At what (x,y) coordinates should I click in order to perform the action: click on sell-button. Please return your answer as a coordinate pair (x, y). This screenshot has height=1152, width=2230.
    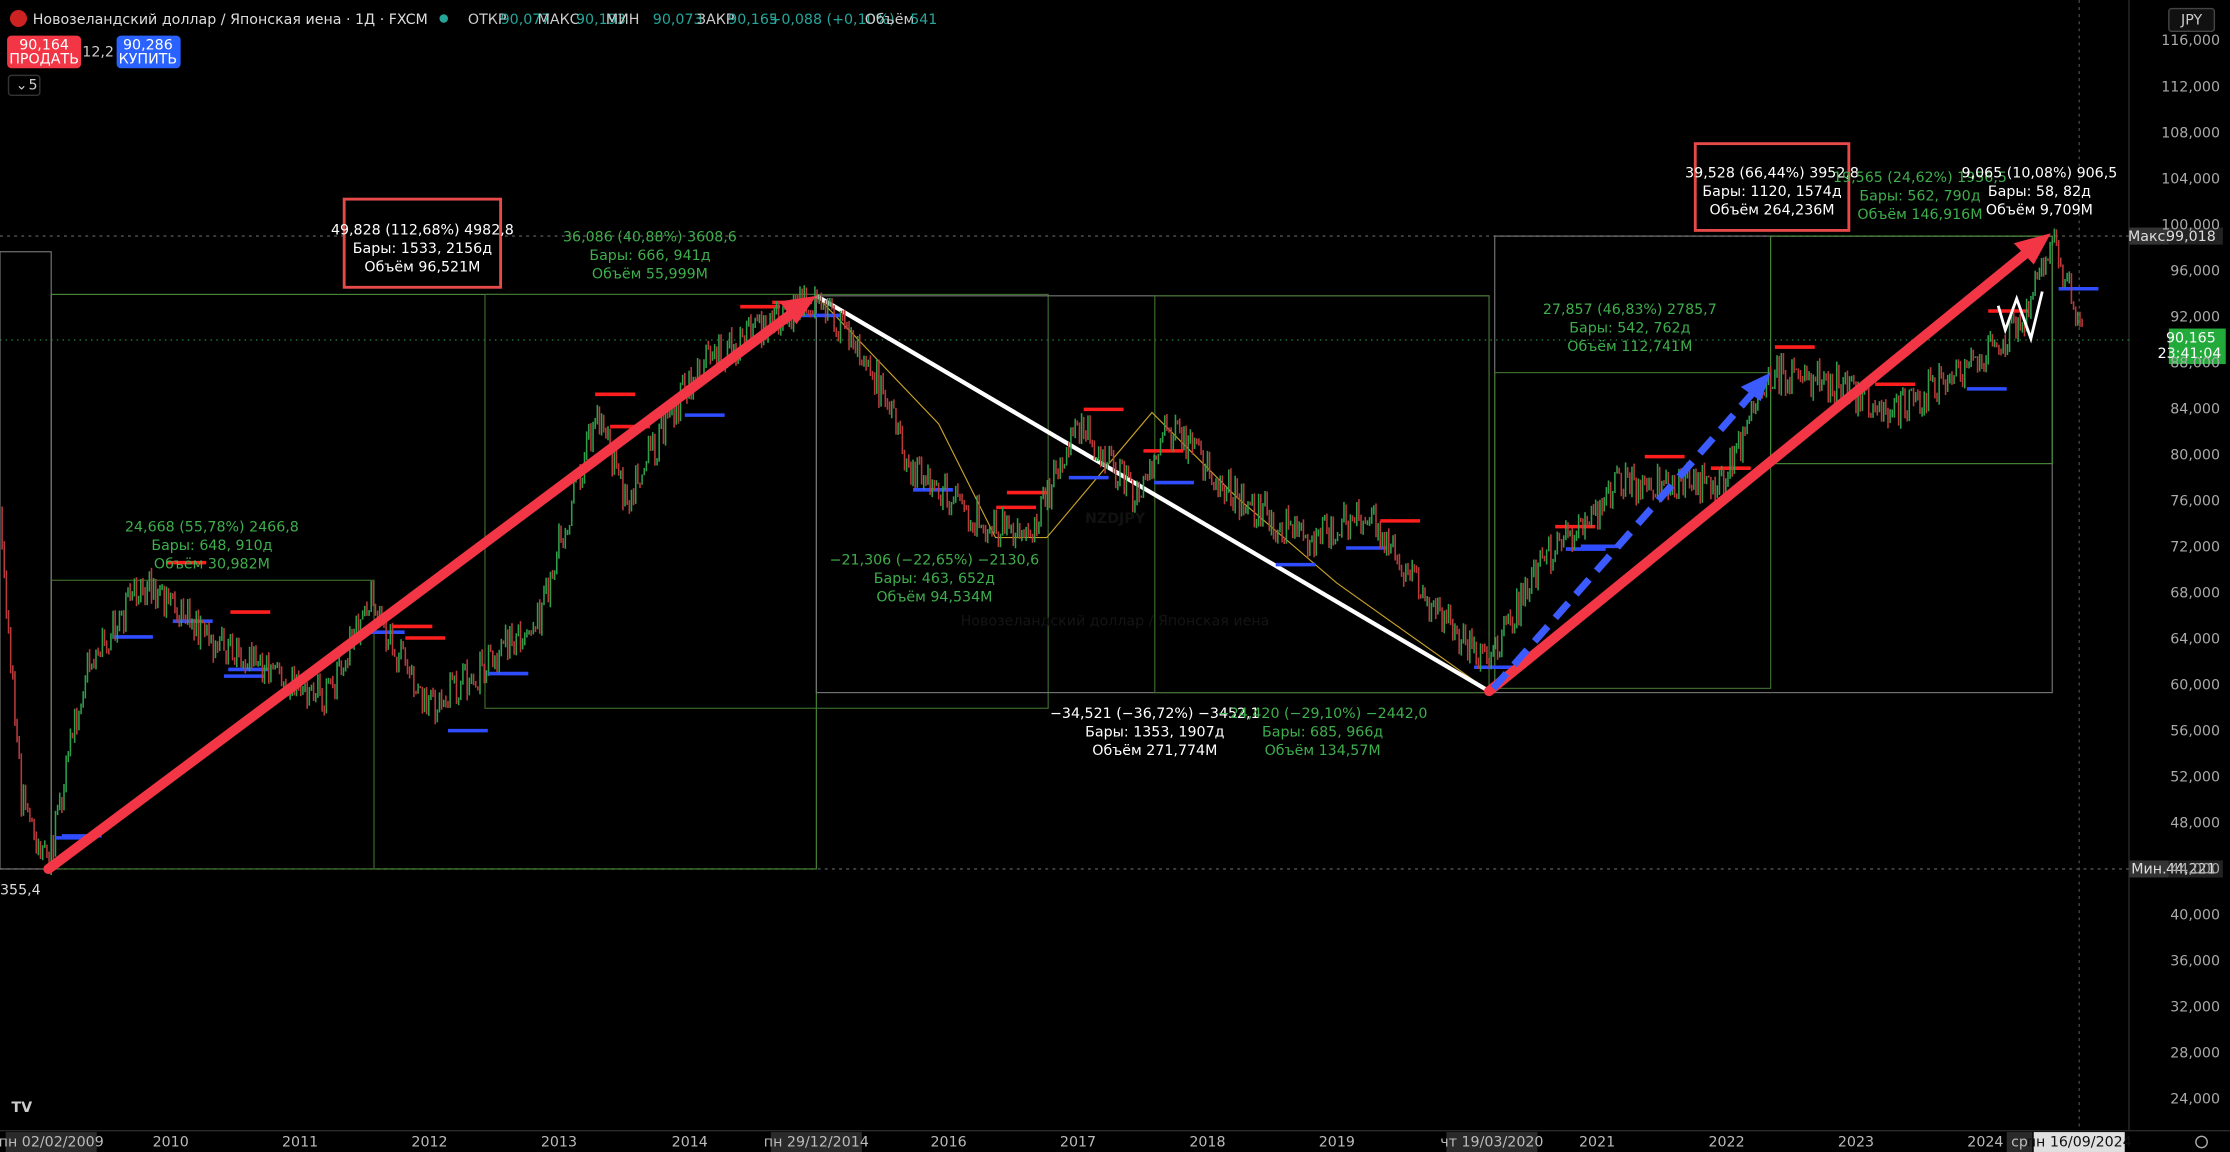
    Looking at the image, I should click on (44, 52).